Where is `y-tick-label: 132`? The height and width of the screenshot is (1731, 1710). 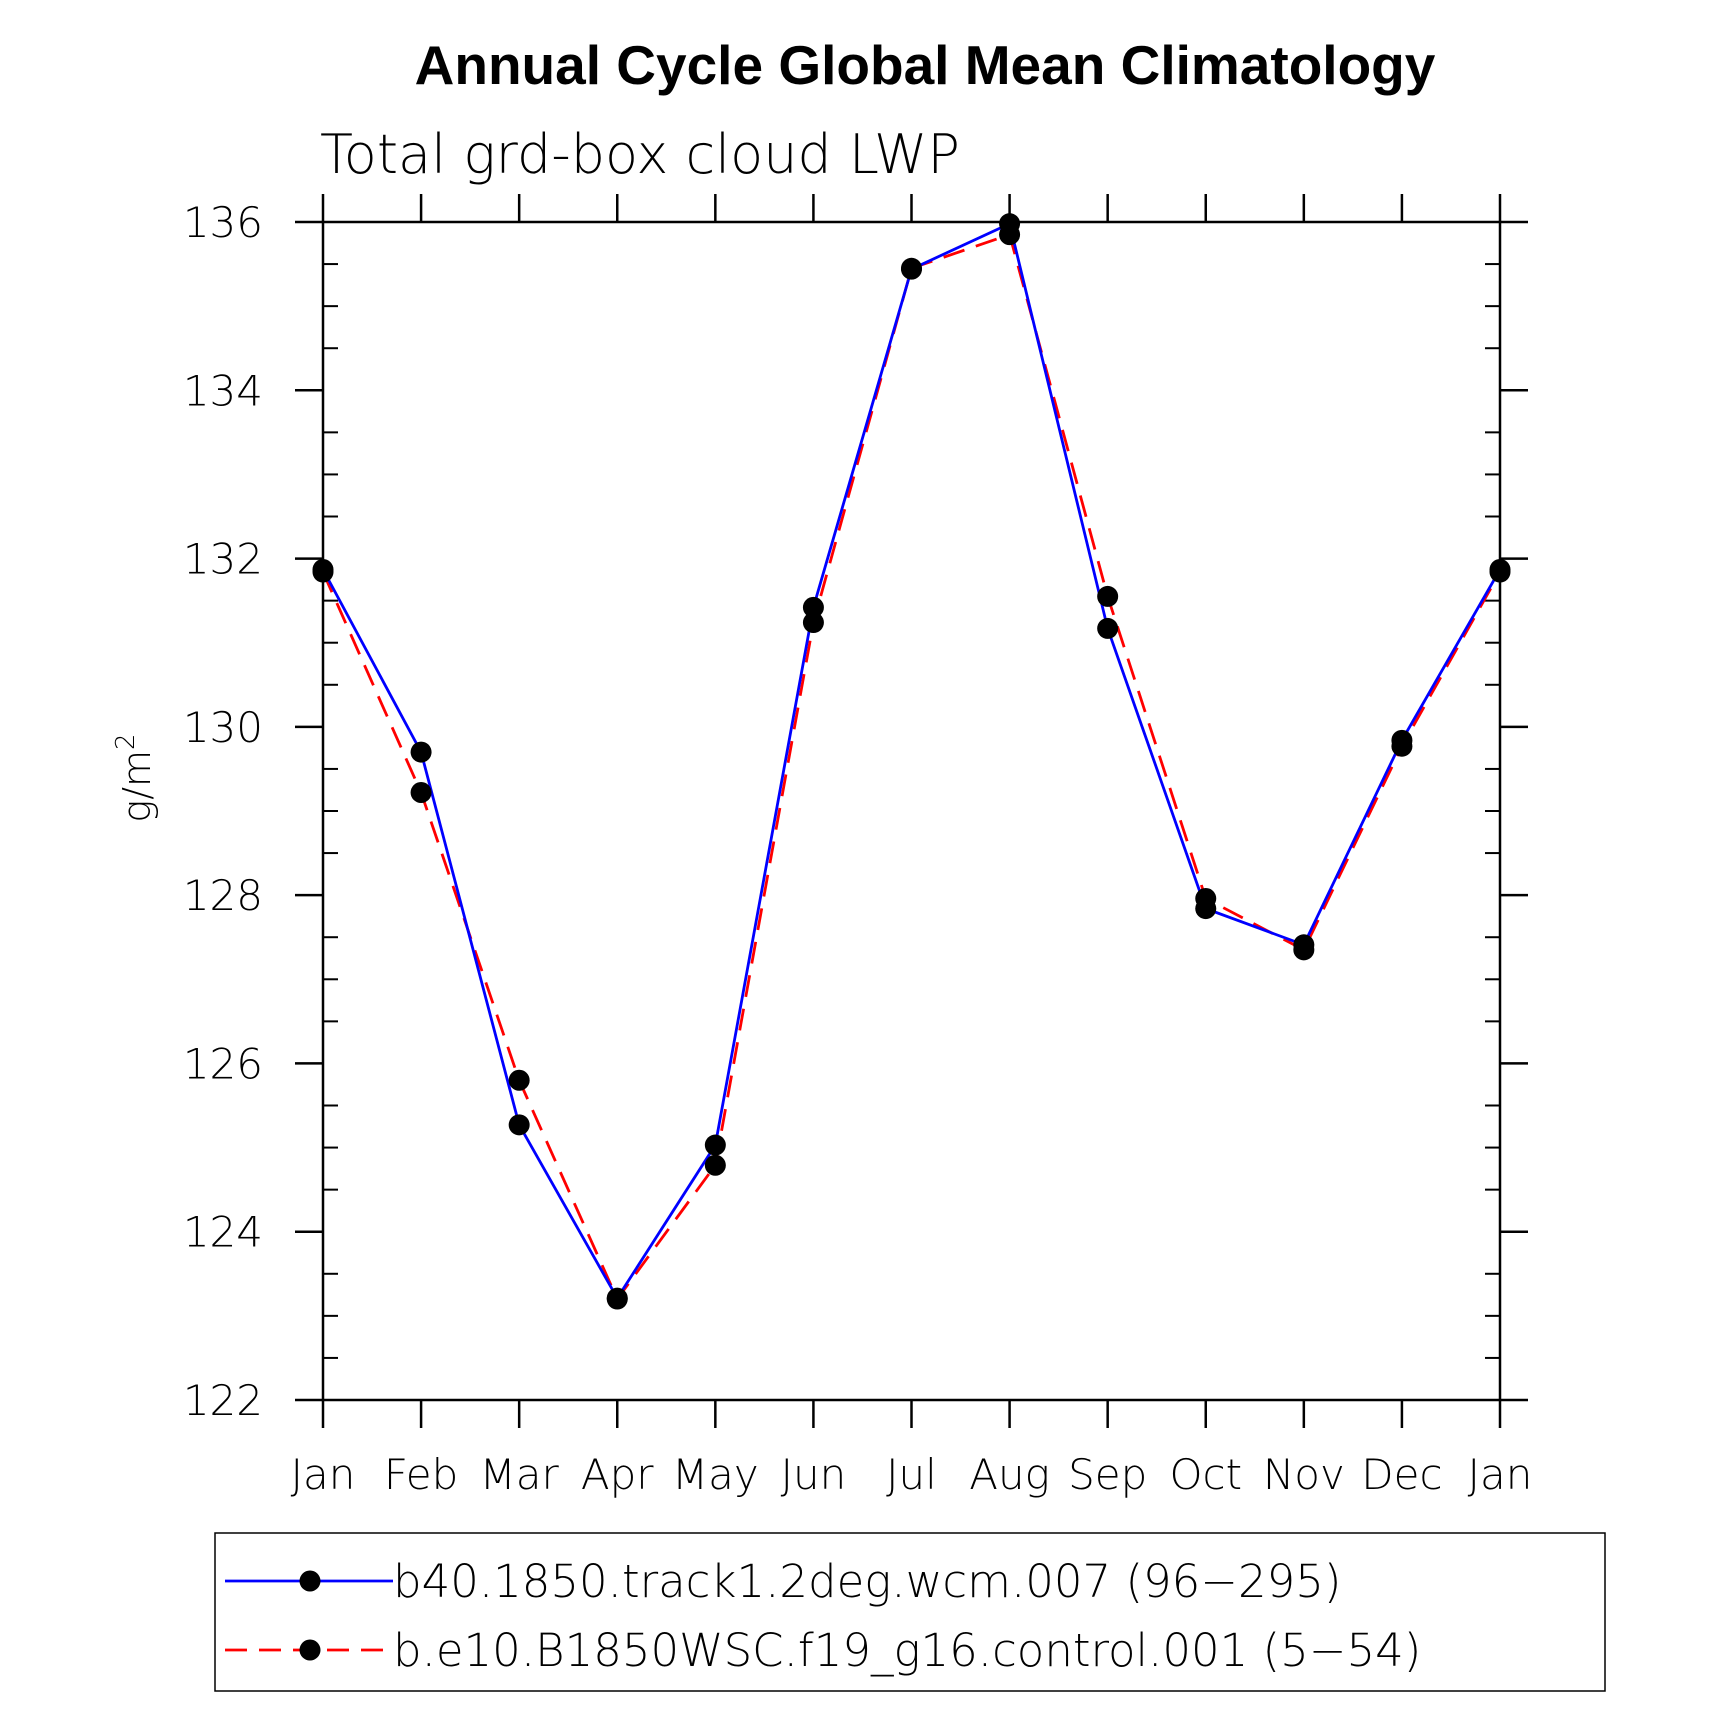 y-tick-label: 132 is located at coordinates (223, 559).